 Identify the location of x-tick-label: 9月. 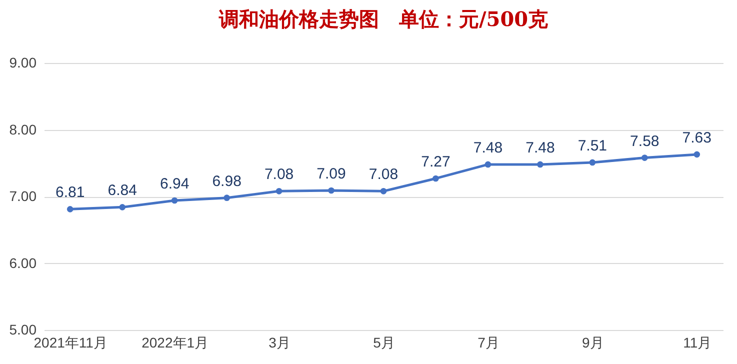
(593, 342).